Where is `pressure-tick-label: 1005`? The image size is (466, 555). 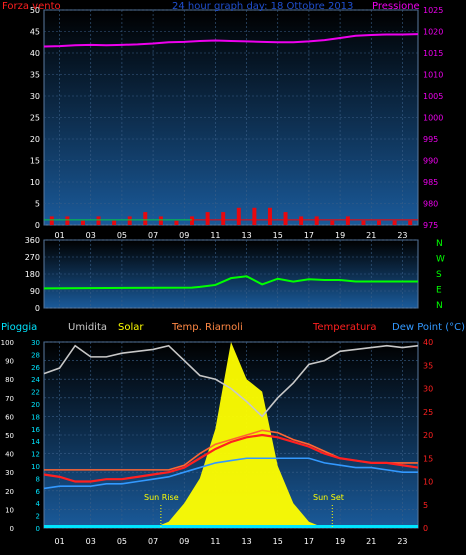 pressure-tick-label: 1005 is located at coordinates (433, 96).